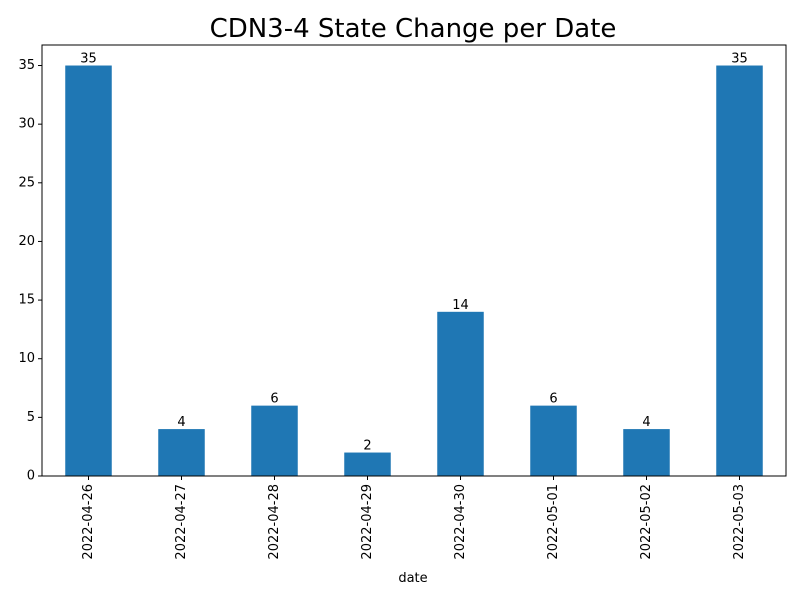 The image size is (800, 604). I want to click on x-tick-label: 2022-05-03, so click(739, 522).